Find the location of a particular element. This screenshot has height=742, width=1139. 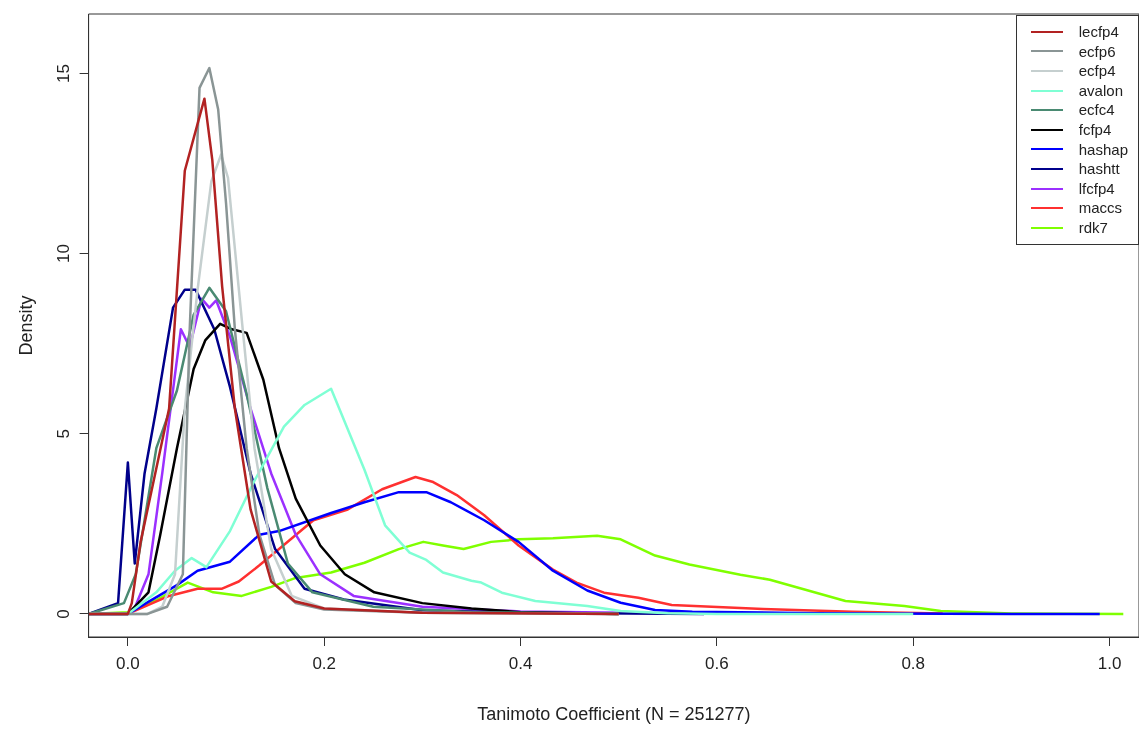

y-tick-label: 15 is located at coordinates (63, 73).